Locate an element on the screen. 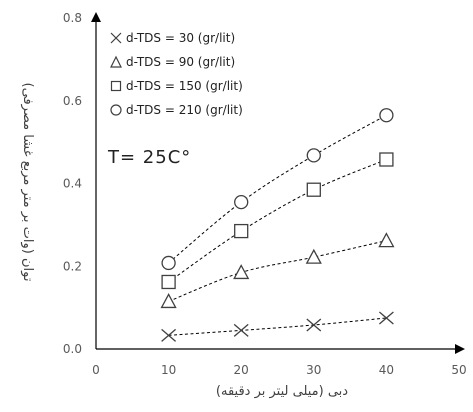 The image size is (473, 412). legend-square-icon is located at coordinates (116, 86).